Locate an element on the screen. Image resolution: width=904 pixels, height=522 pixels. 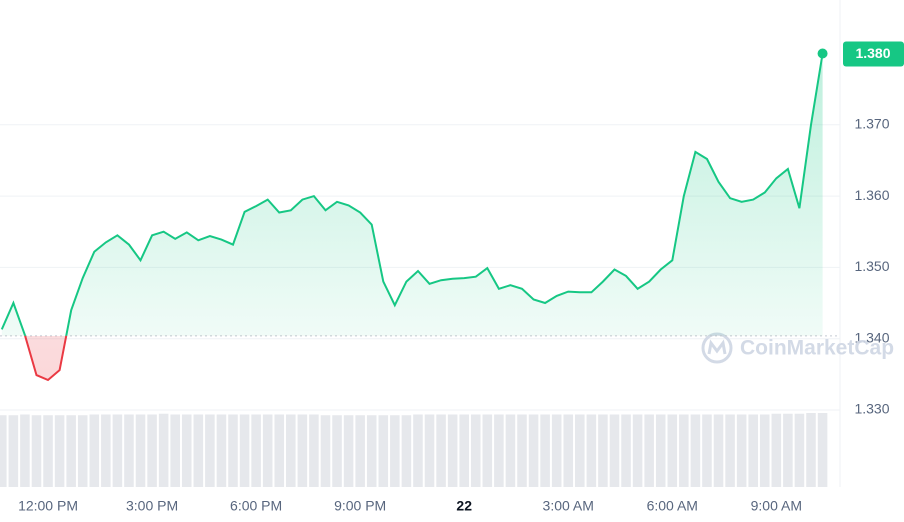
x-tick-label: 9:00 PM is located at coordinates (360, 506).